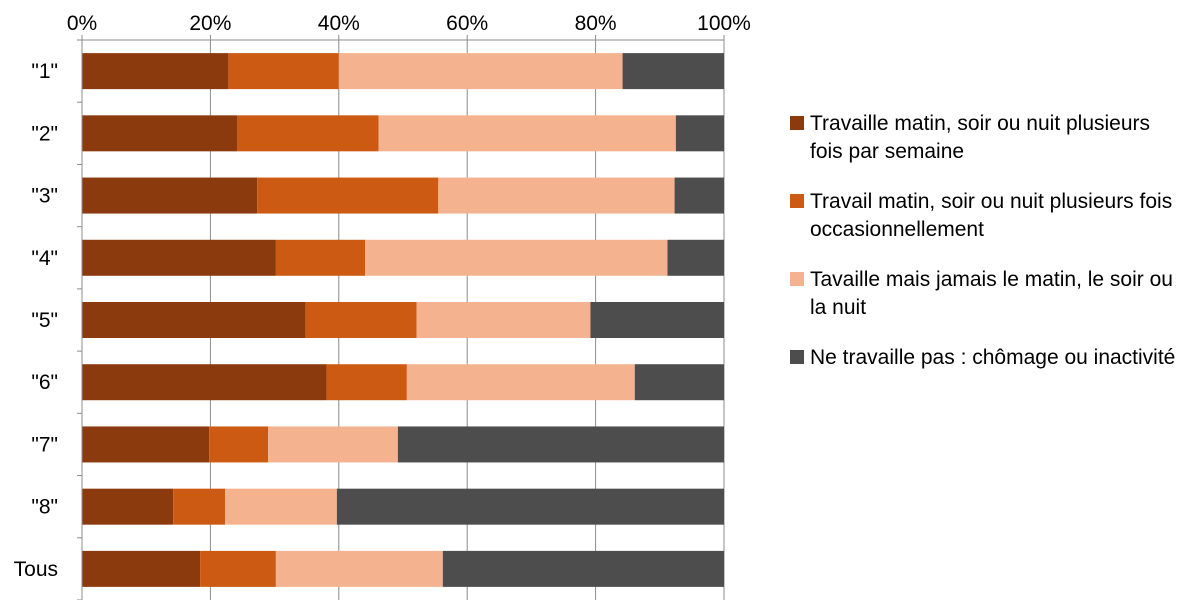  I want to click on legend-label: Ne travaille pas : chômage ou inactivité, so click(993, 357).